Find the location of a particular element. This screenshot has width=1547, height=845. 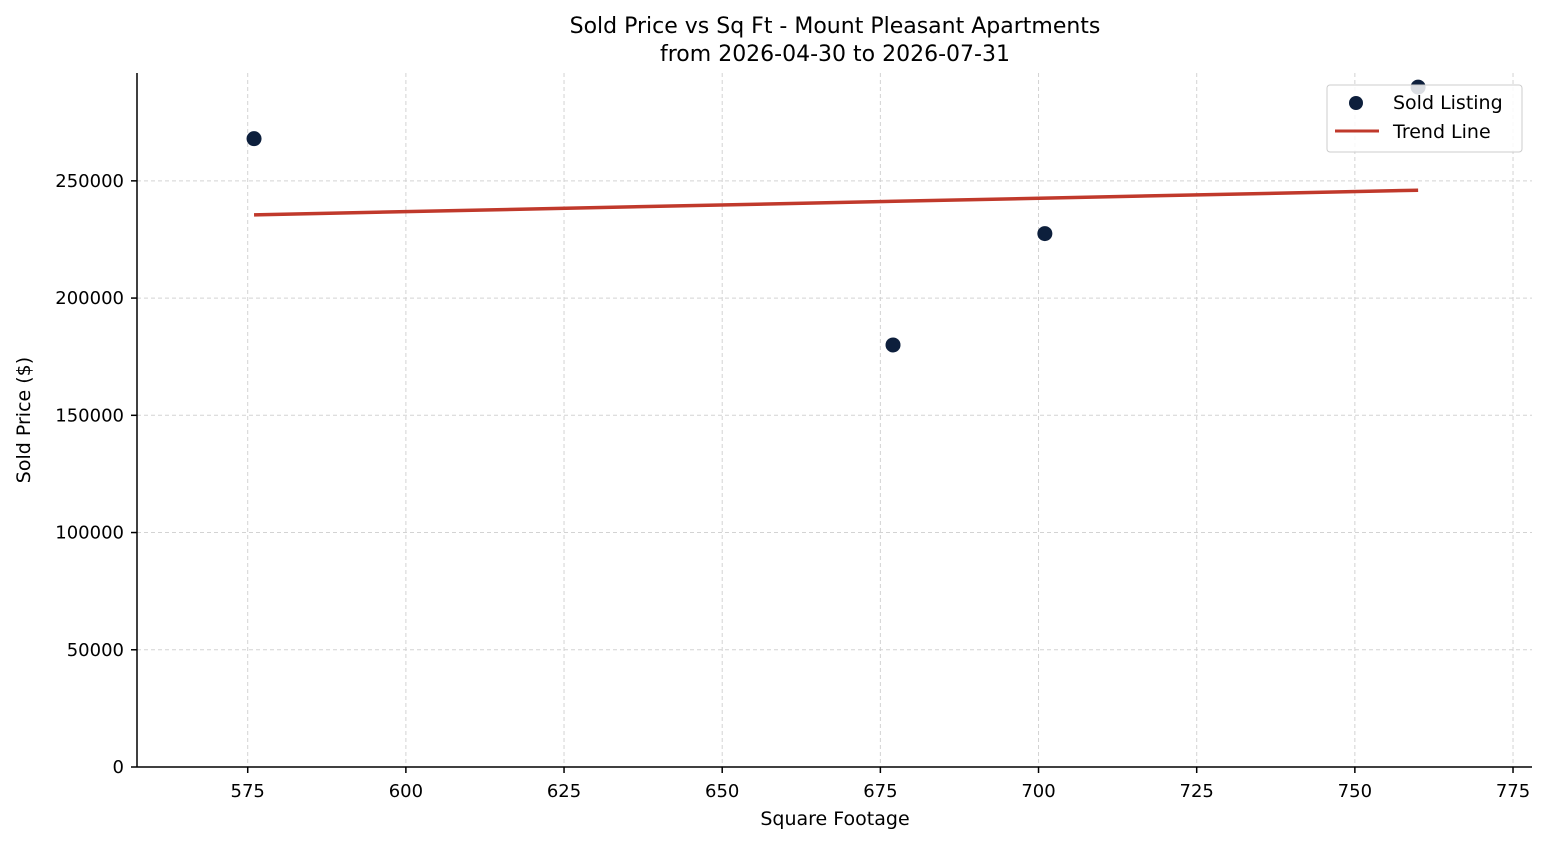

legend-label-trend-line: Trend Line is located at coordinates (1441, 132).